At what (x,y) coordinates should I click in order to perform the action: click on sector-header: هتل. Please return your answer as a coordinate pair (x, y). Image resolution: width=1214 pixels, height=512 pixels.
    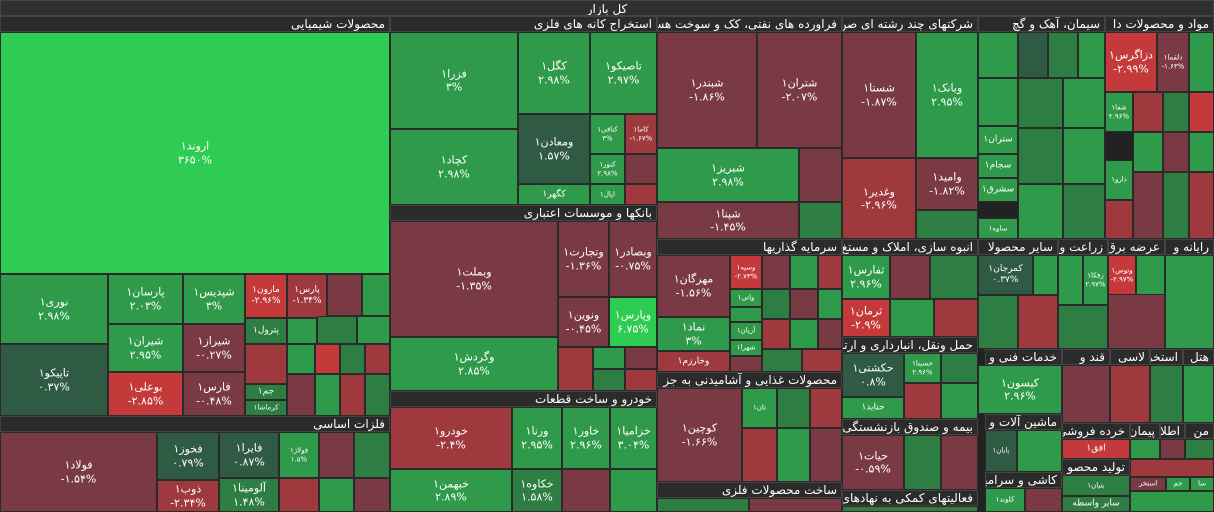
    Looking at the image, I should click on (1198, 357).